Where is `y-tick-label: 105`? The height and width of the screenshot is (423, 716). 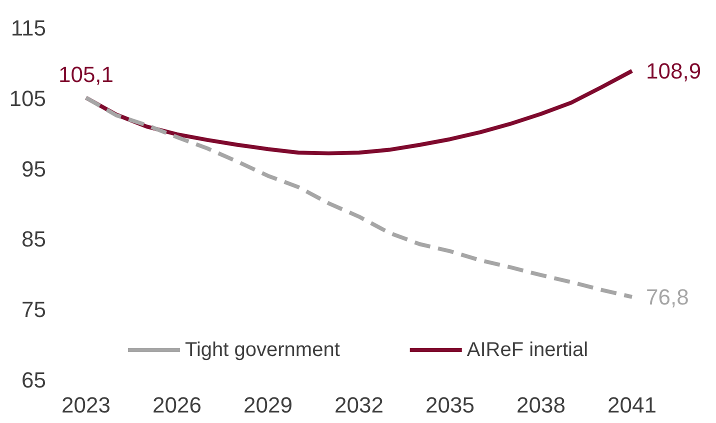 y-tick-label: 105 is located at coordinates (27, 98).